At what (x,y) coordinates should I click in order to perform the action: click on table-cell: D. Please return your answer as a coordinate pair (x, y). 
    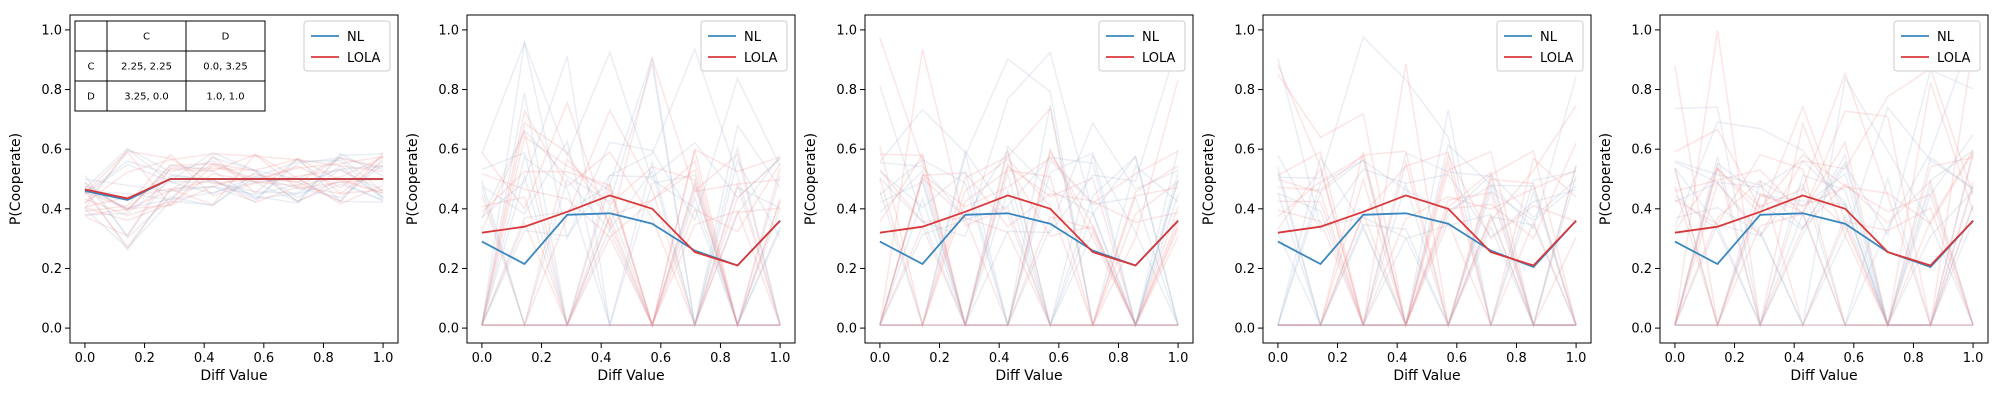
    Looking at the image, I should click on (226, 37).